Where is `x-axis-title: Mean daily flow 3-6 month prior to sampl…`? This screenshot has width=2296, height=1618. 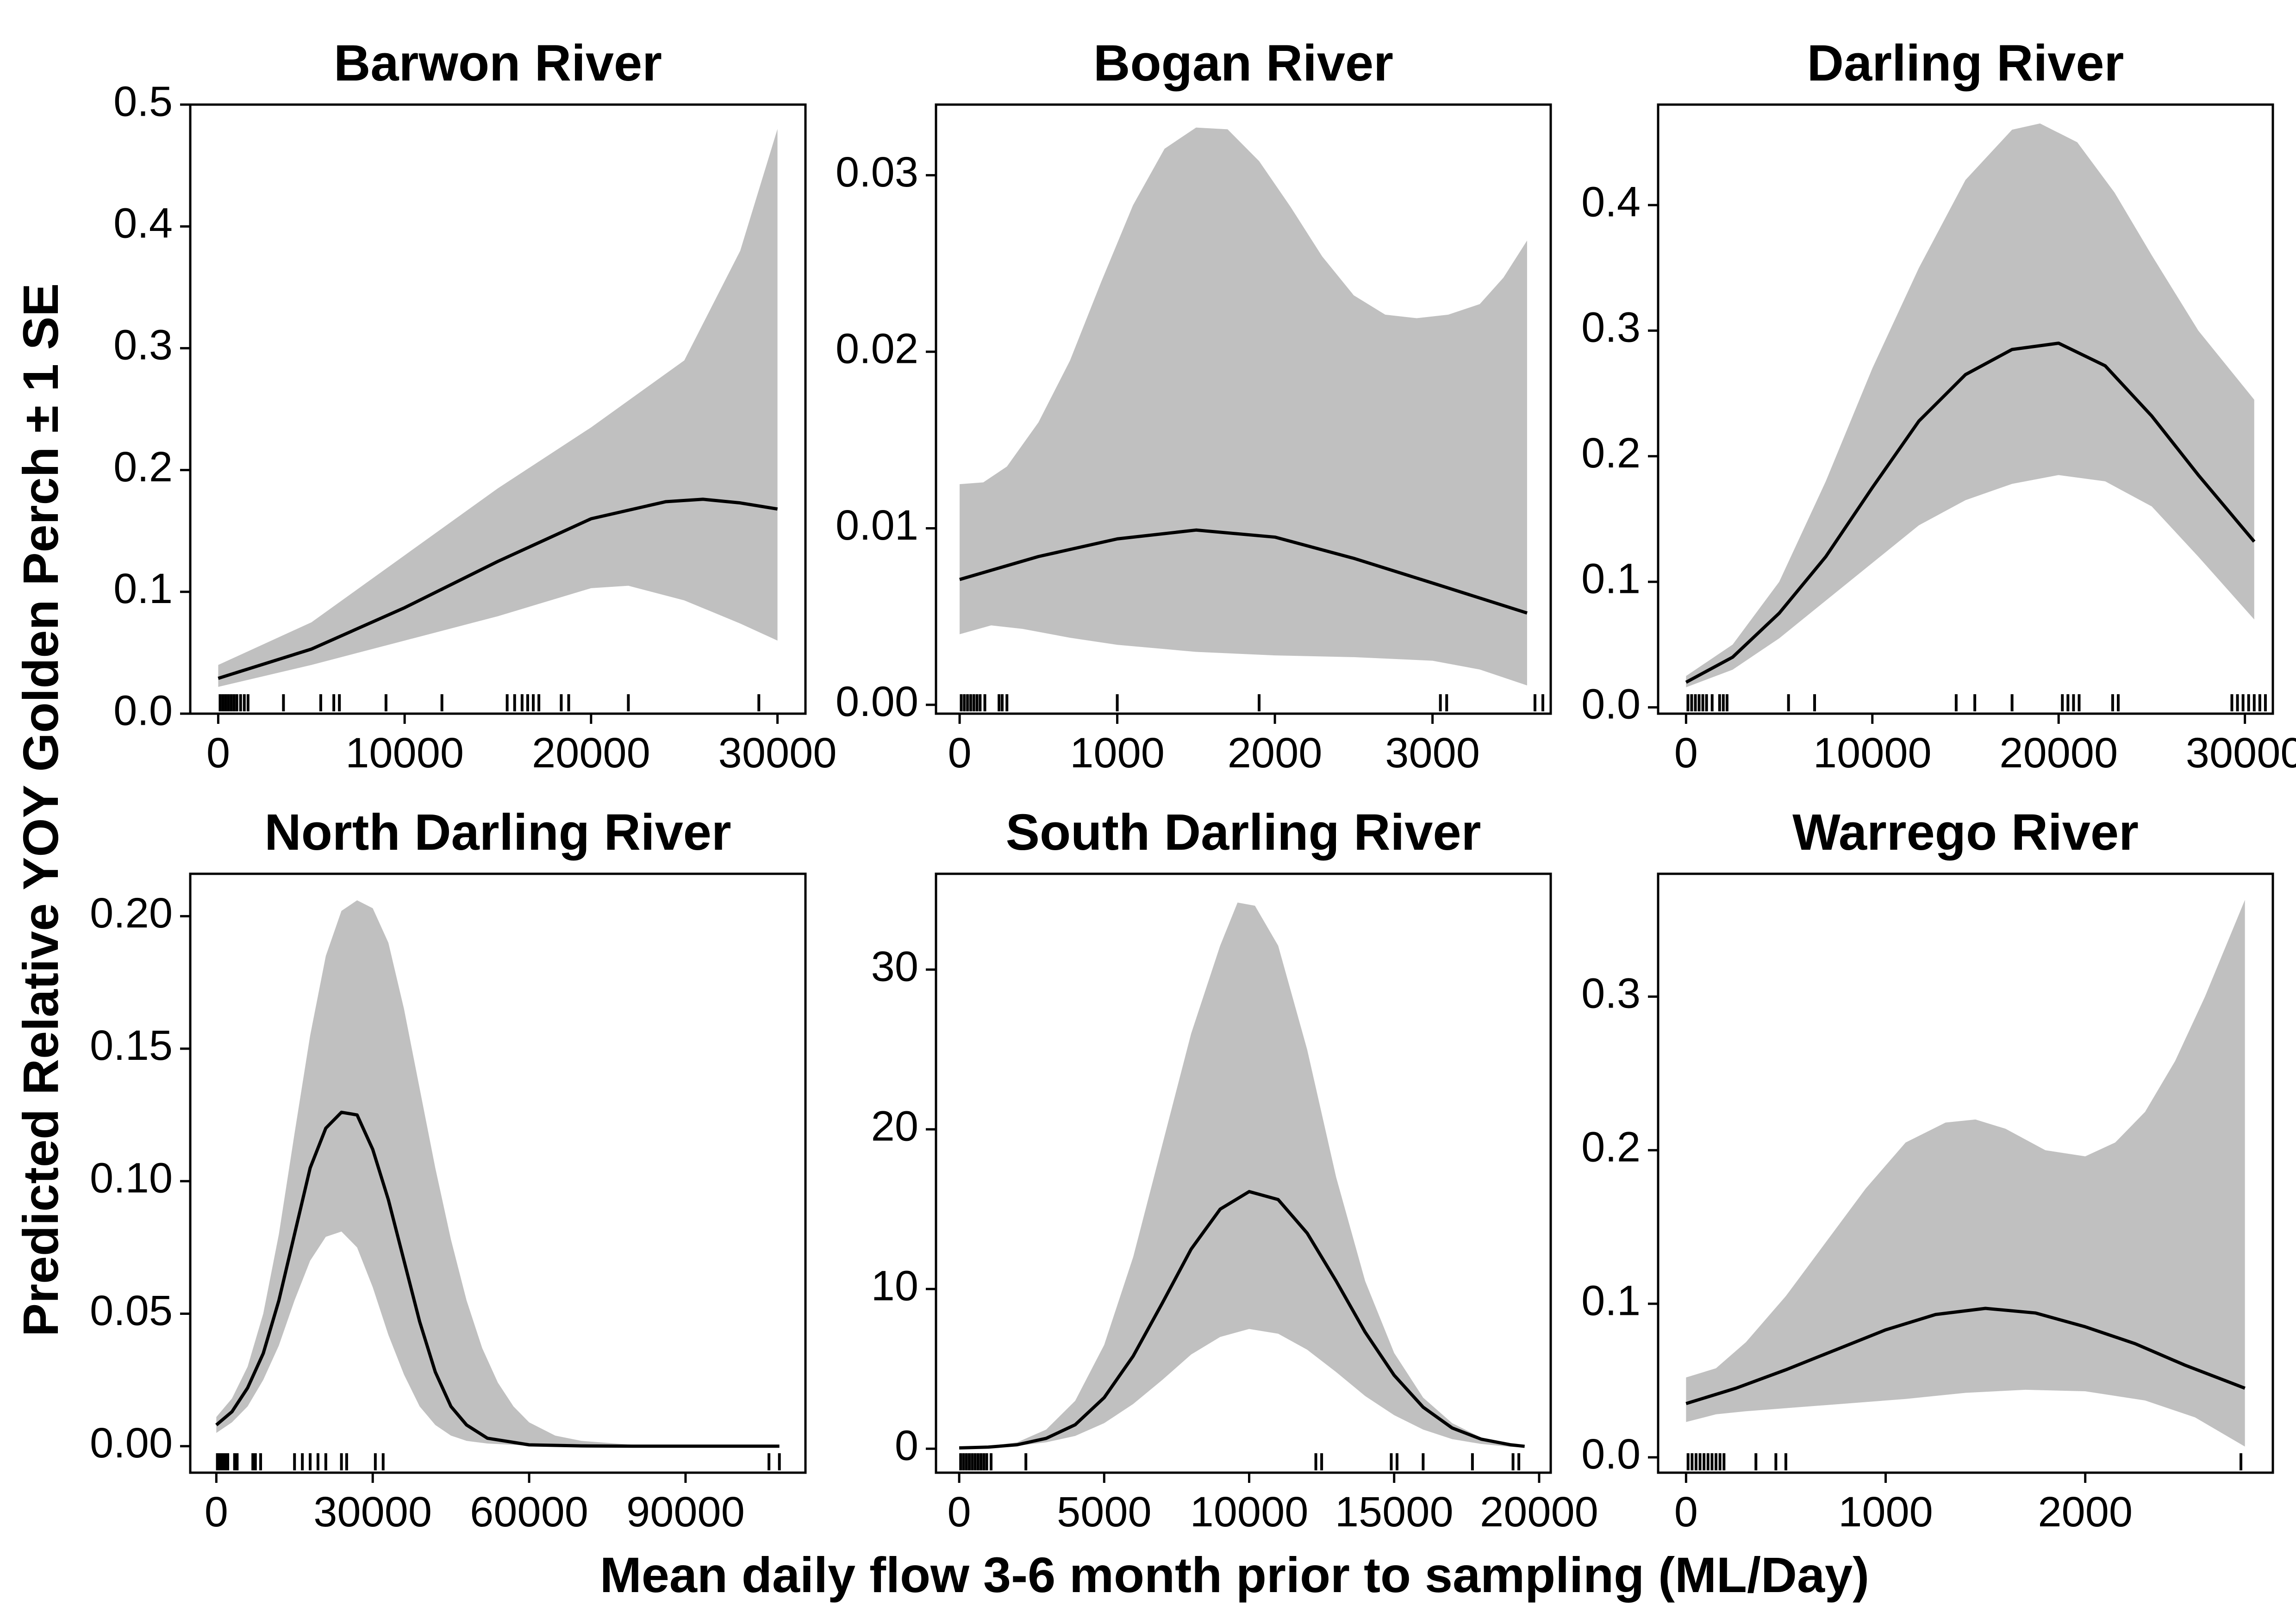
x-axis-title: Mean daily flow 3-6 month prior to sampl… is located at coordinates (1234, 1575).